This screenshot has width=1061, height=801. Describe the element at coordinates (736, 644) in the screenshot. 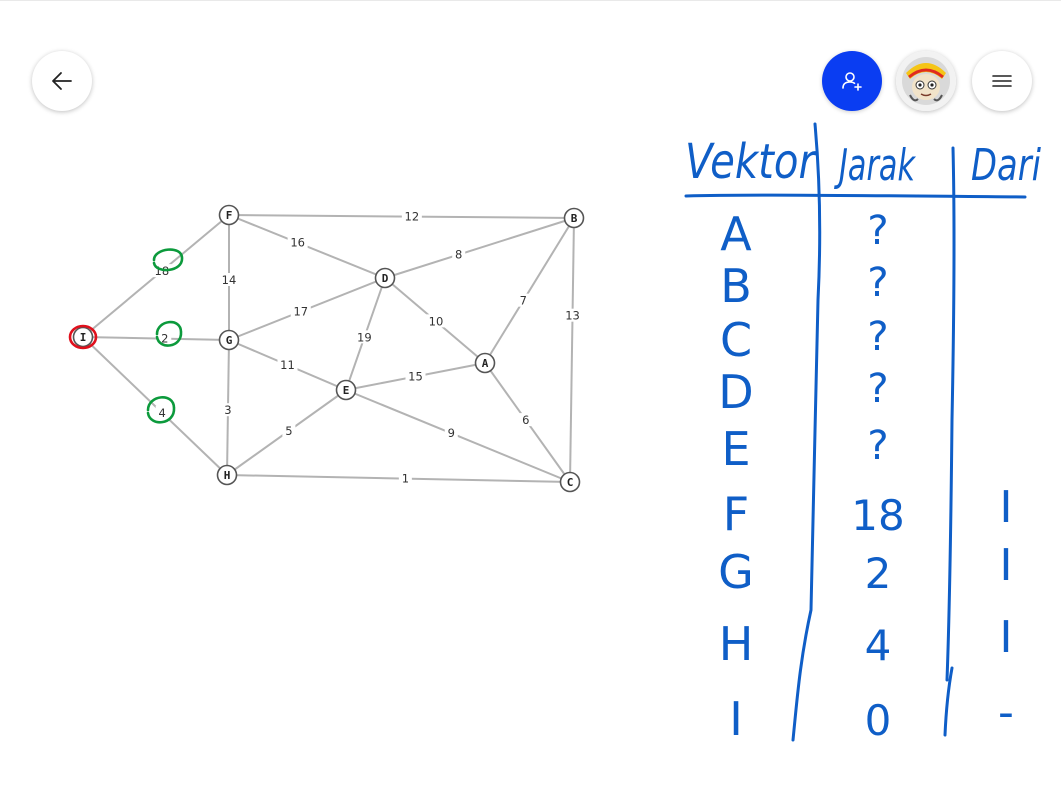

I see `row-vektor: H` at that location.